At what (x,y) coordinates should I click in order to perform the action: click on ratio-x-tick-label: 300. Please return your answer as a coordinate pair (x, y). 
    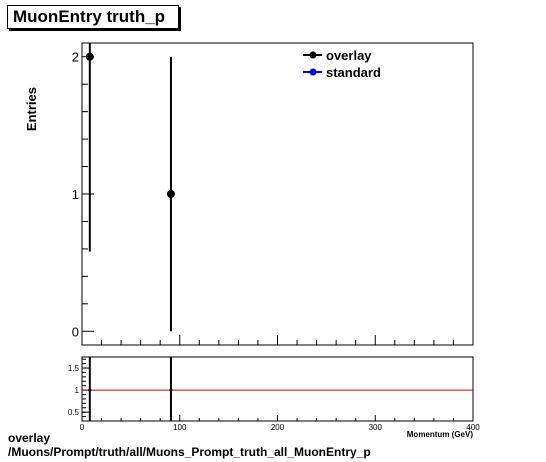
    Looking at the image, I should click on (376, 427).